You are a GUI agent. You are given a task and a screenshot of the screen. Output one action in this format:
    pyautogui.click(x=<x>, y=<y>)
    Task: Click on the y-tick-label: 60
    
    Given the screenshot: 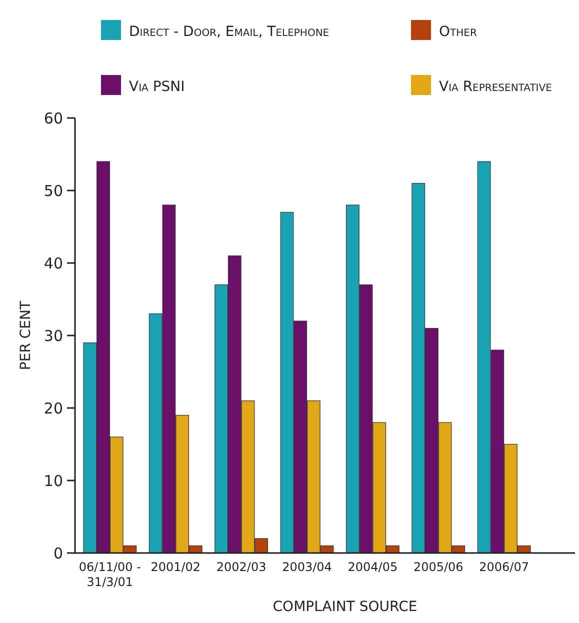 What is the action you would take?
    pyautogui.click(x=53, y=118)
    